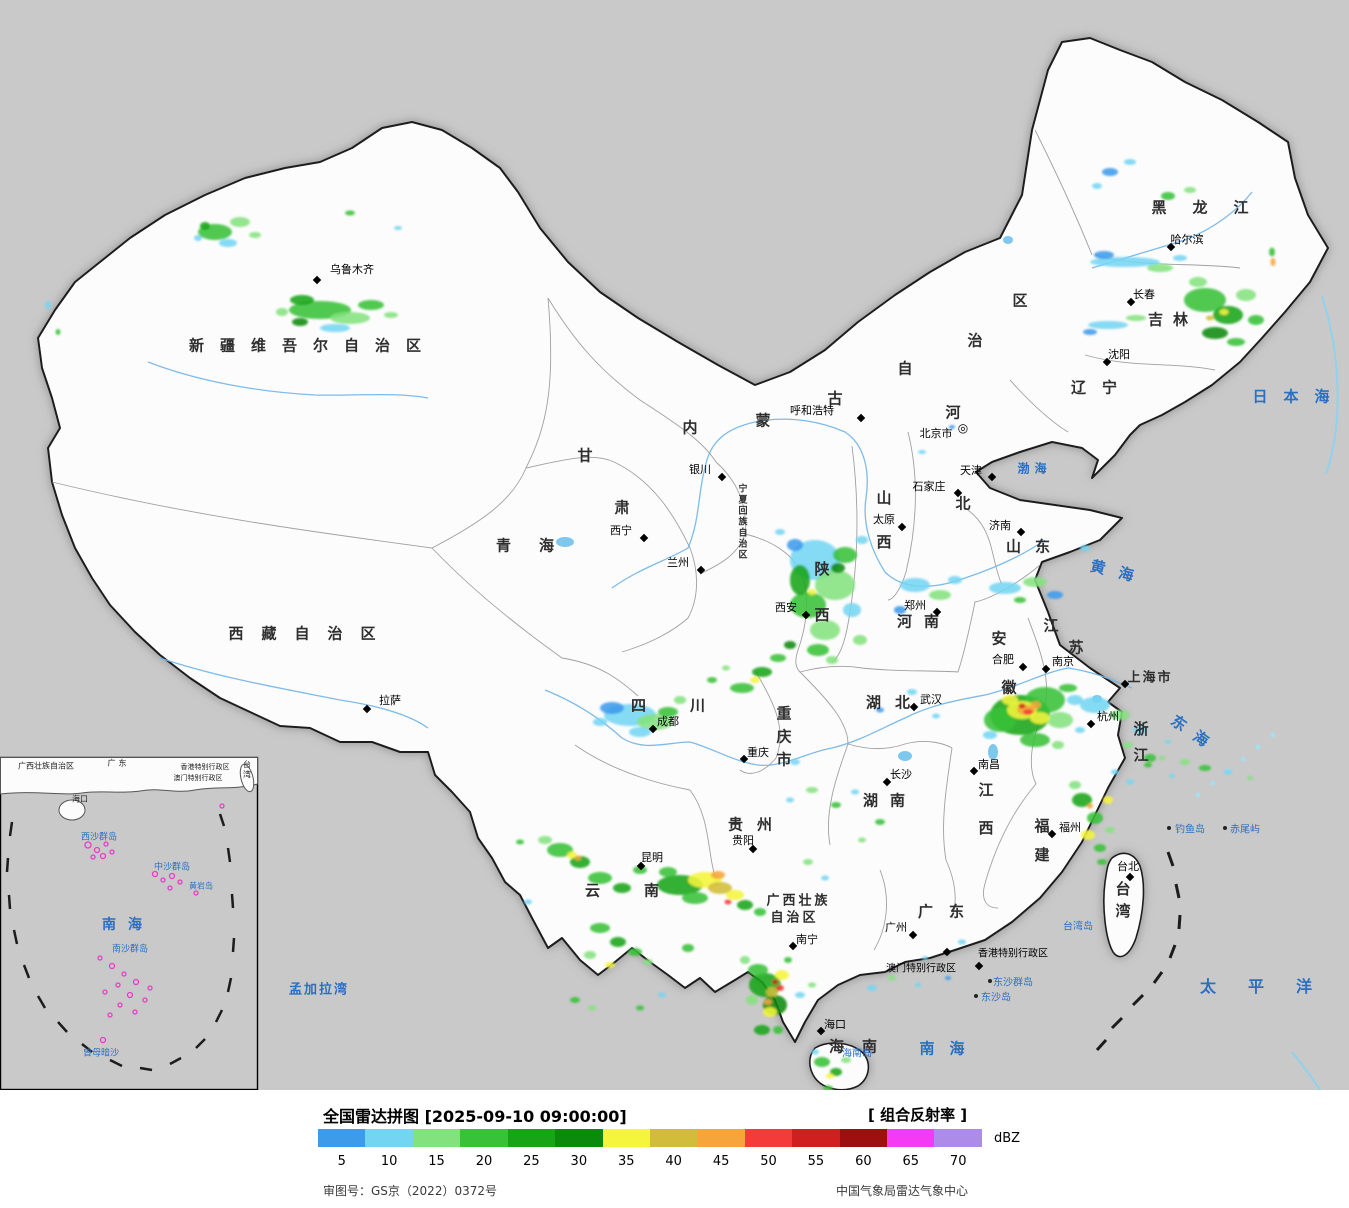 This screenshot has width=1349, height=1208. What do you see at coordinates (902, 1191) in the screenshot?
I see `data-source: 中国气象局雷达气象中心` at bounding box center [902, 1191].